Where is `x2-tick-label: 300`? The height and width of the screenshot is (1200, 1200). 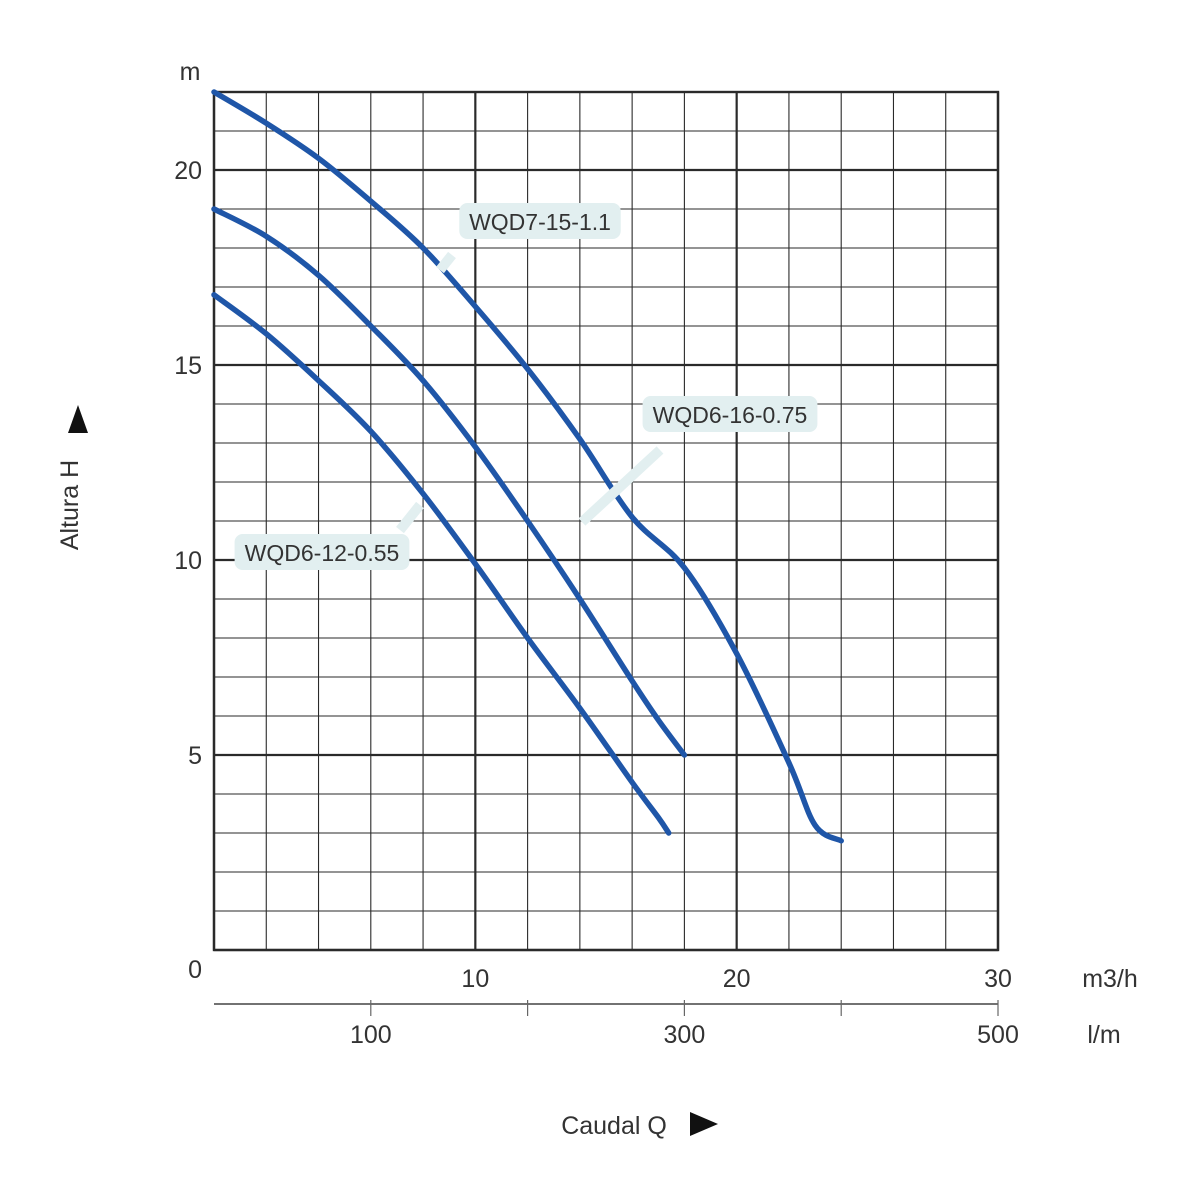
x2-tick-label: 300 is located at coordinates (685, 1035).